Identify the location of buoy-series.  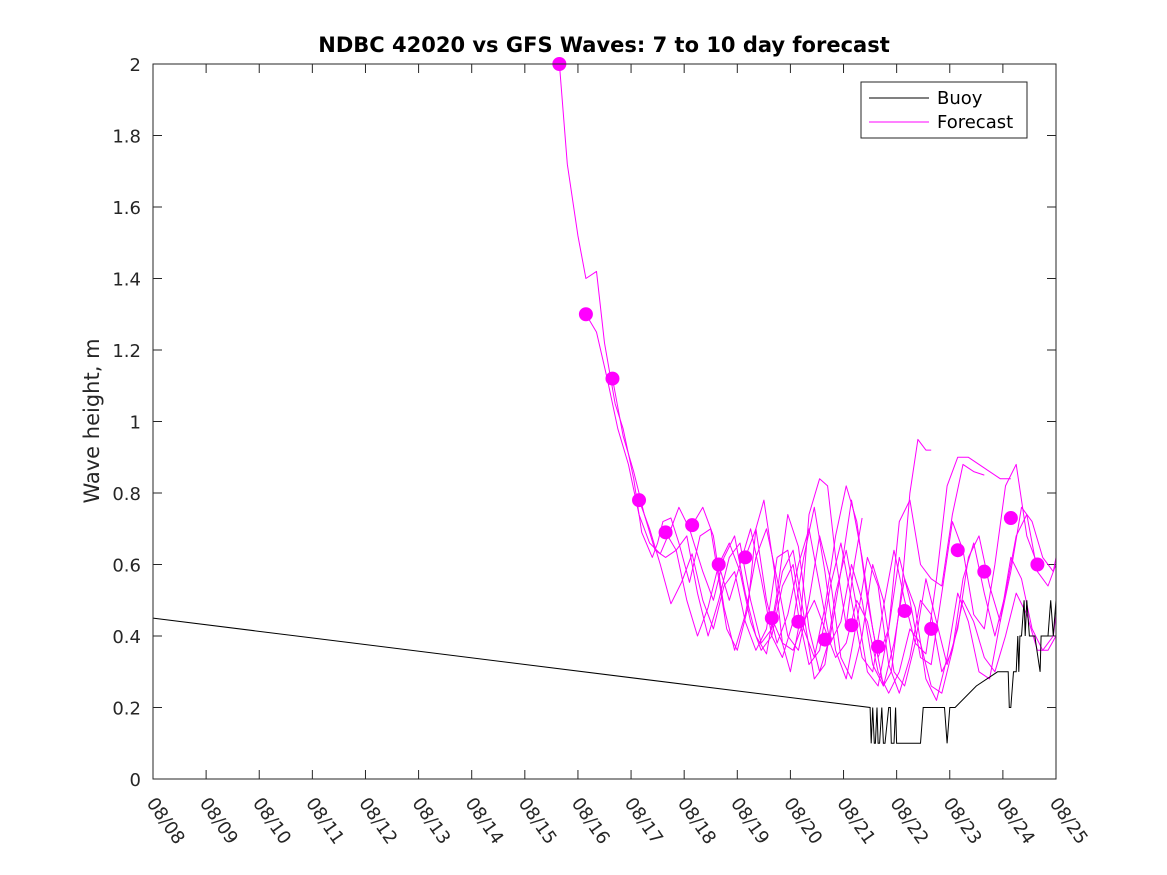
(604, 672).